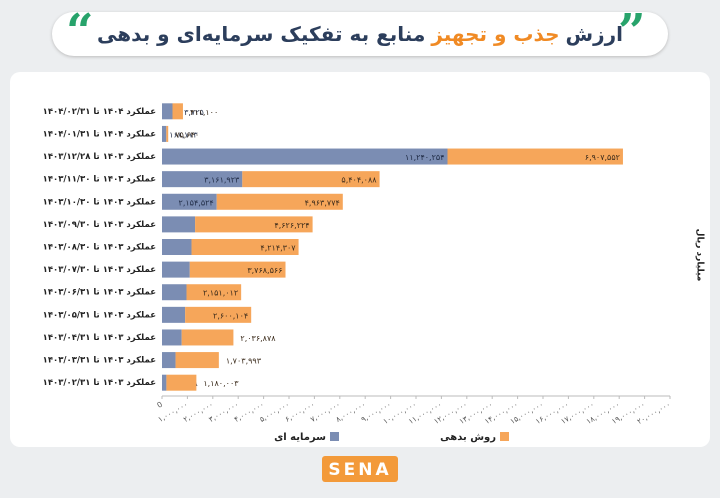 The width and height of the screenshot is (720, 498). I want to click on value-label: ۵,۴۰۴,۰۸۸, so click(359, 180).